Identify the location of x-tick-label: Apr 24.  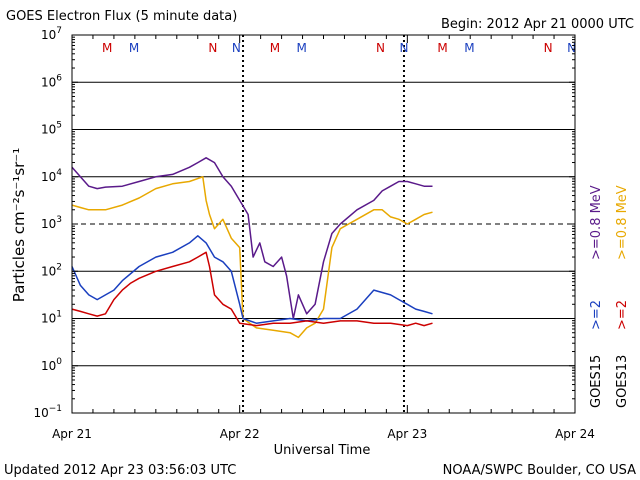
(575, 434).